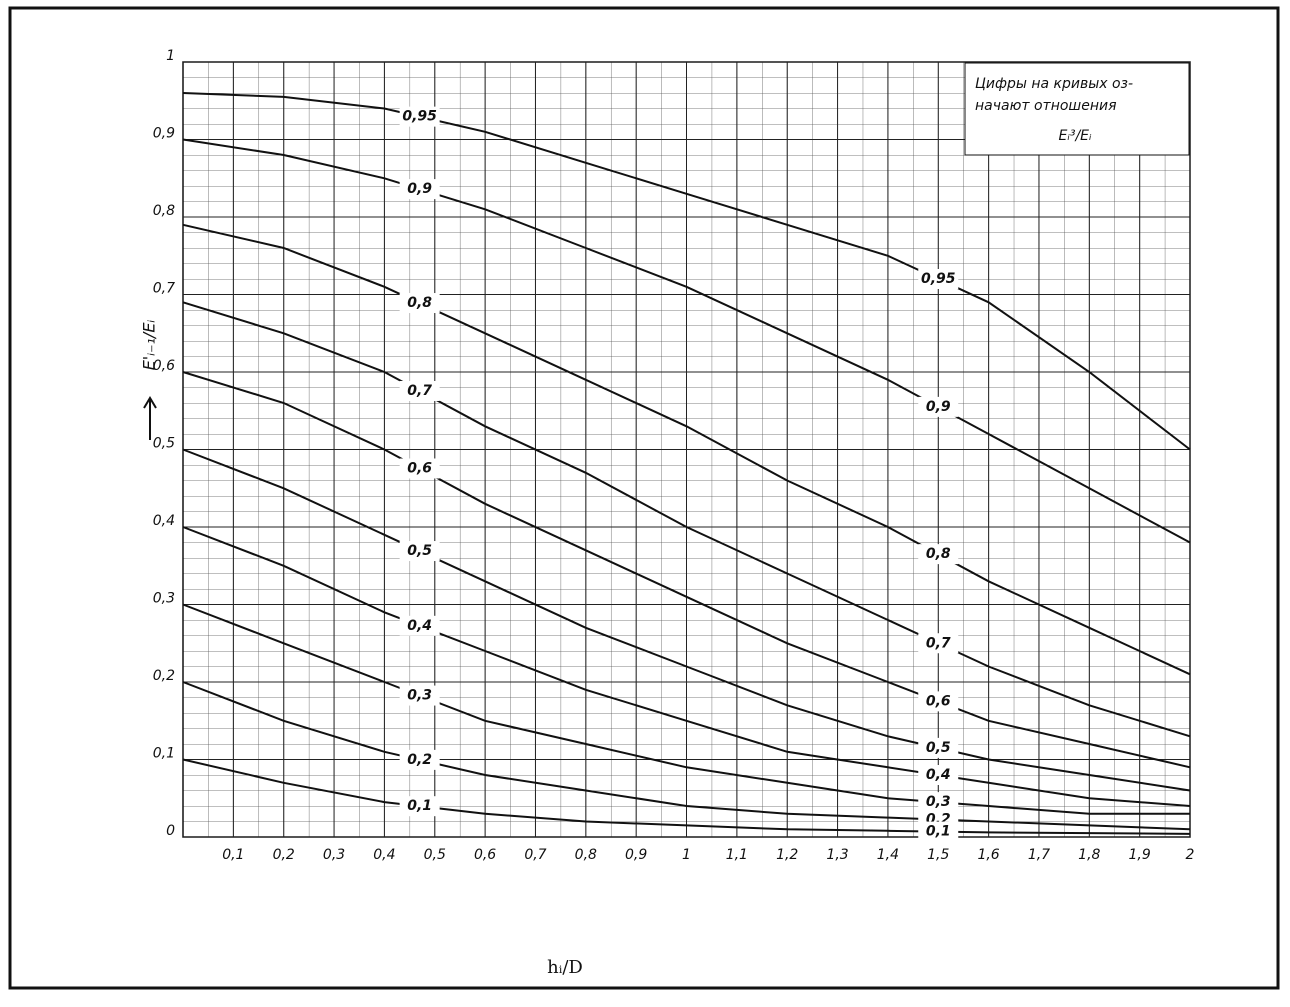  Describe the element at coordinates (334, 855) in the screenshot. I see `x-tick-label: 0,3` at that location.